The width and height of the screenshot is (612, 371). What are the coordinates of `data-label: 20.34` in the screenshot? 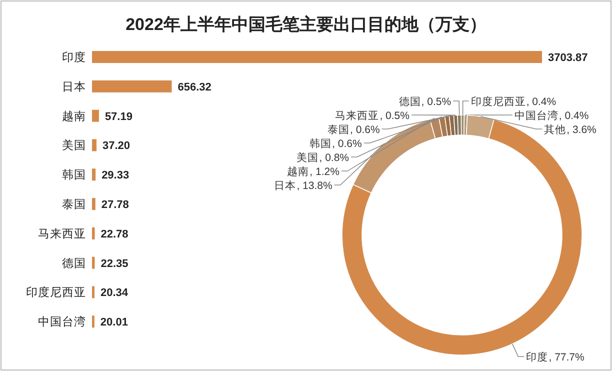 It's located at (114, 293).